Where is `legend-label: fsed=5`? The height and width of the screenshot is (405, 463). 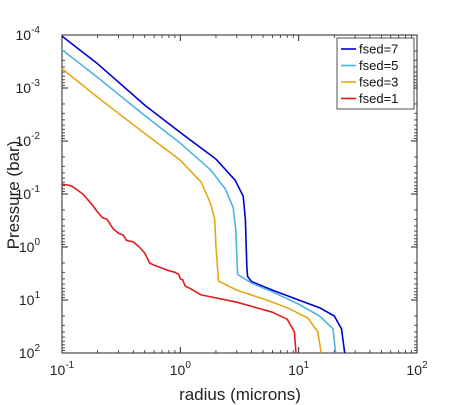
legend-label: fsed=5 is located at coordinates (378, 65).